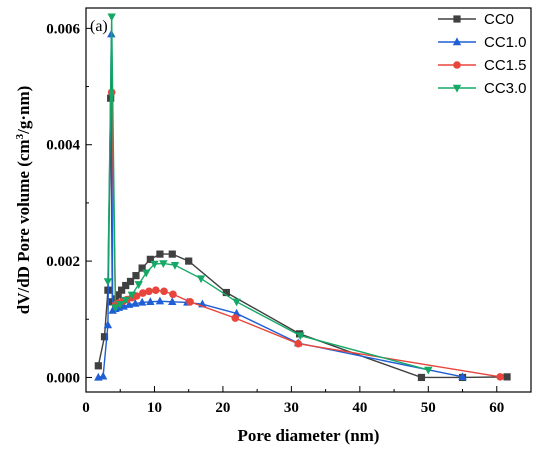 The width and height of the screenshot is (550, 451). What do you see at coordinates (499, 19) in the screenshot?
I see `legend-label-cc0: CC0` at bounding box center [499, 19].